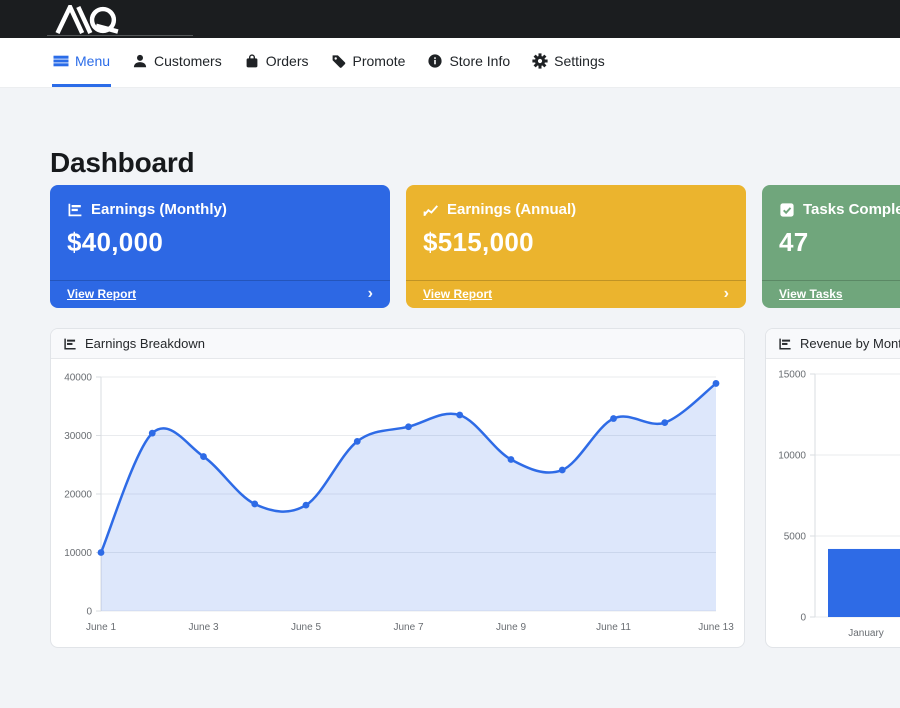 This screenshot has width=900, height=708. Describe the element at coordinates (792, 375) in the screenshot. I see `svg-text: 15000` at that location.